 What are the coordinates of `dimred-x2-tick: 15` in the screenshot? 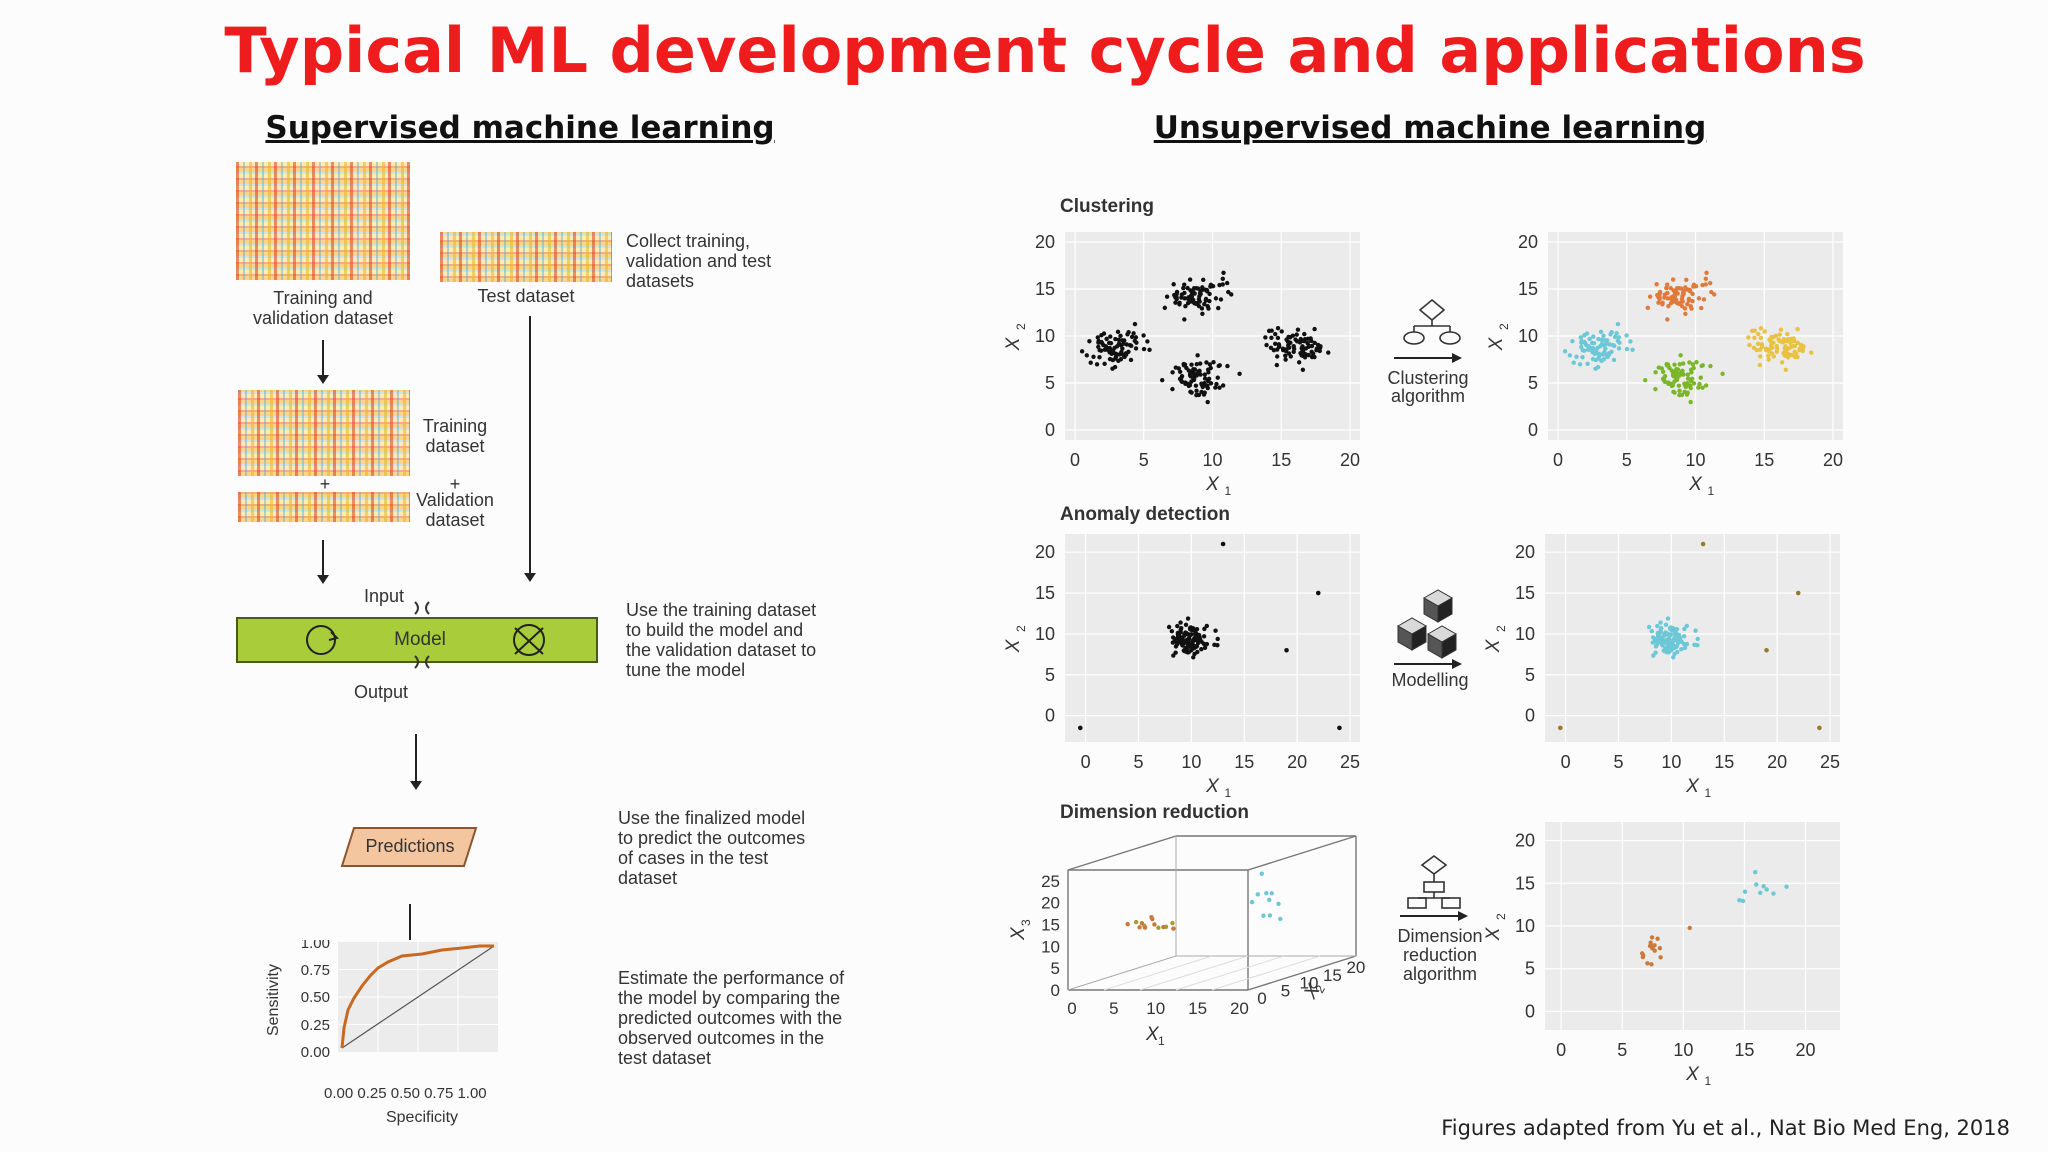 It's located at (1332, 975).